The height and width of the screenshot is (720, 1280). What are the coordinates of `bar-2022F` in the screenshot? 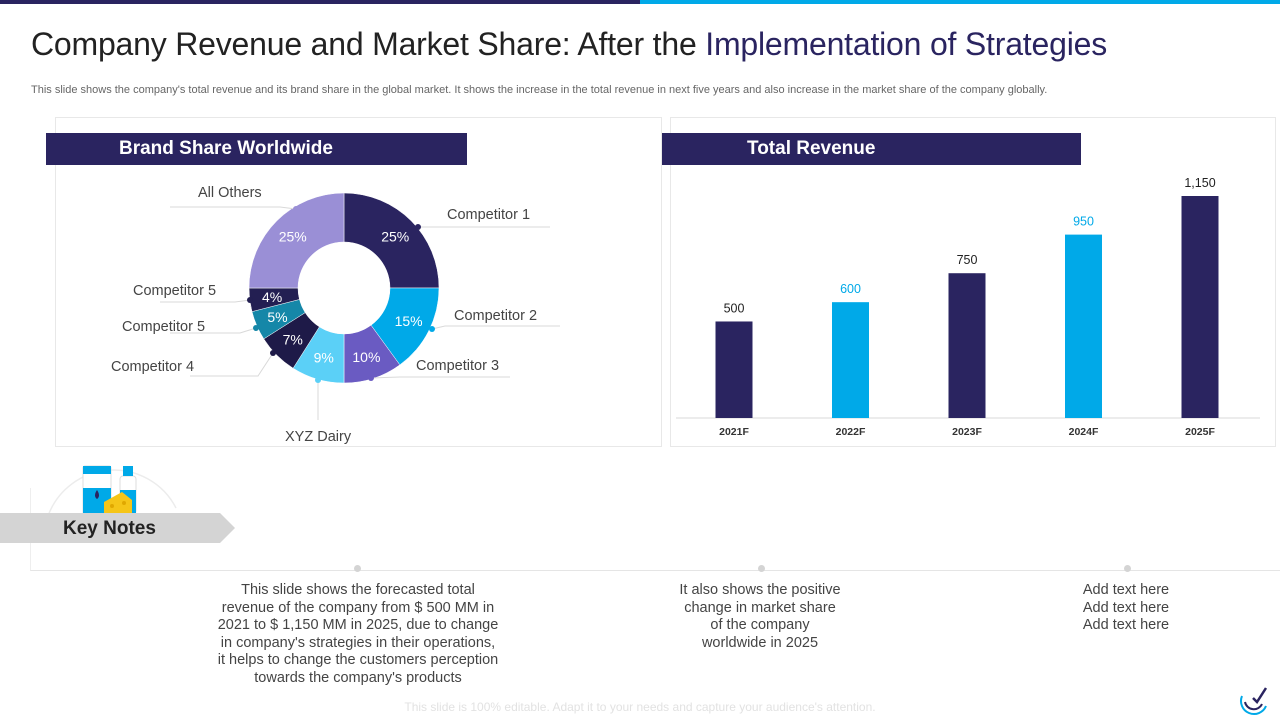 It's located at (850, 360).